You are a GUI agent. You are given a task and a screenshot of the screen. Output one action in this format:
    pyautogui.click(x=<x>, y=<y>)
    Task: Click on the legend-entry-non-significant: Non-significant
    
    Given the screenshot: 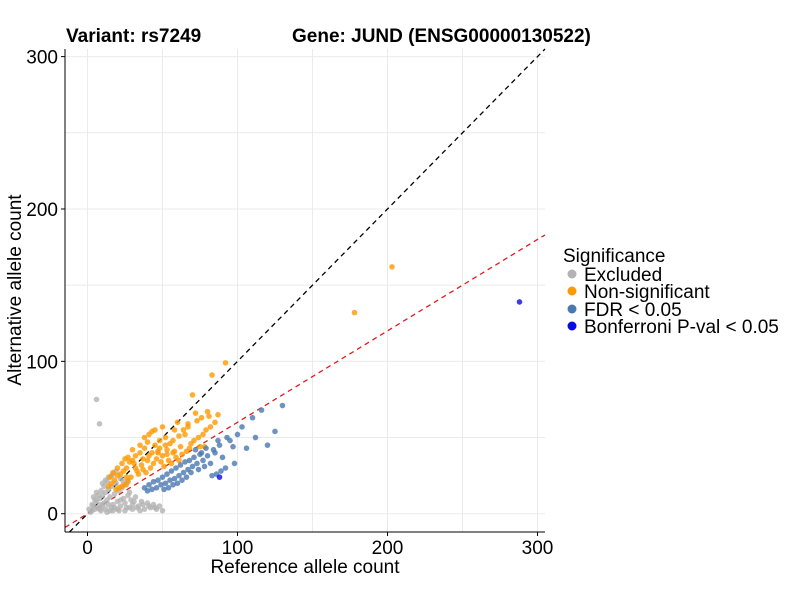 What is the action you would take?
    pyautogui.click(x=638, y=292)
    